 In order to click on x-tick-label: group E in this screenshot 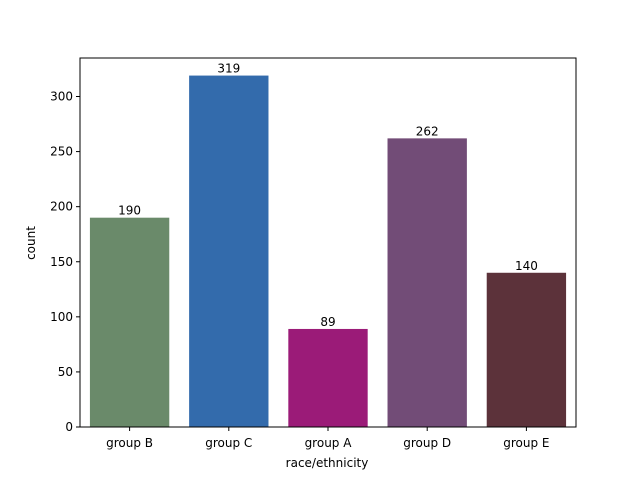, I will do `click(526, 443)`.